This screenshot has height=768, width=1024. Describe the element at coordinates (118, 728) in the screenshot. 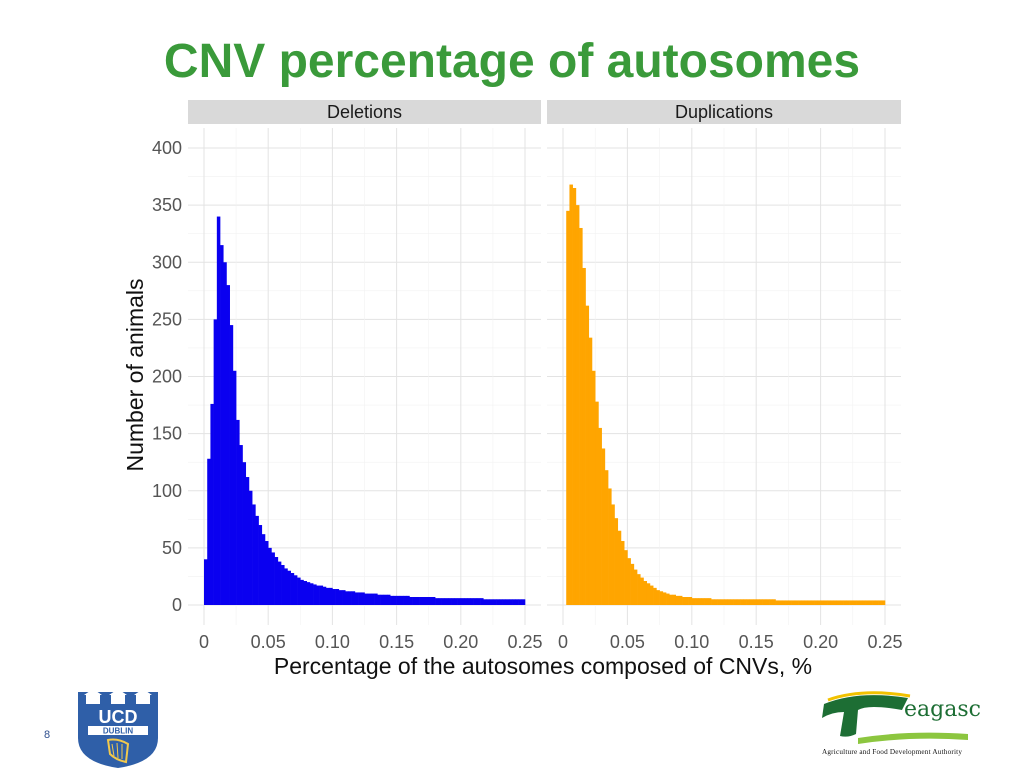

I see `ucd-dublin-logo: UCD DUBLIN` at that location.